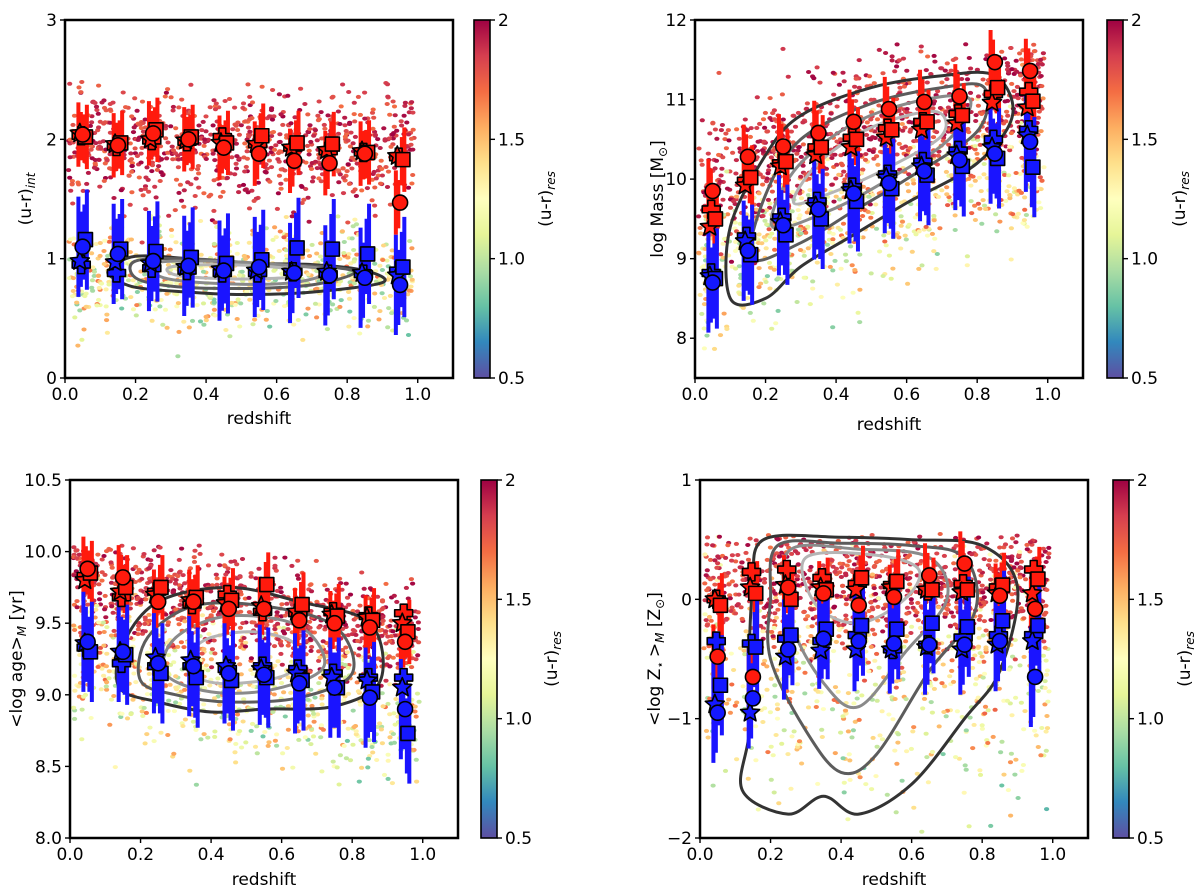 The width and height of the screenshot is (1200, 889). What do you see at coordinates (1144, 140) in the screenshot?
I see `colorbar-tick-label: 1.5` at bounding box center [1144, 140].